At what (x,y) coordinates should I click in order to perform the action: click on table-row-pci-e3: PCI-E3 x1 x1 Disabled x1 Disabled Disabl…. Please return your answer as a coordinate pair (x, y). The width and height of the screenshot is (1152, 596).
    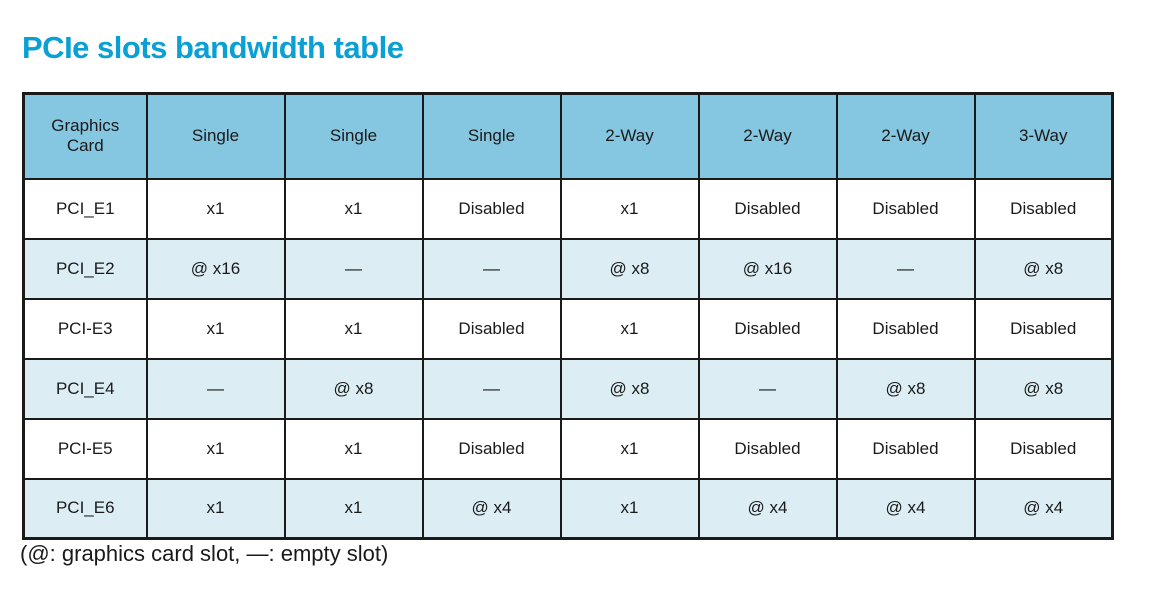
    Looking at the image, I should click on (568, 328).